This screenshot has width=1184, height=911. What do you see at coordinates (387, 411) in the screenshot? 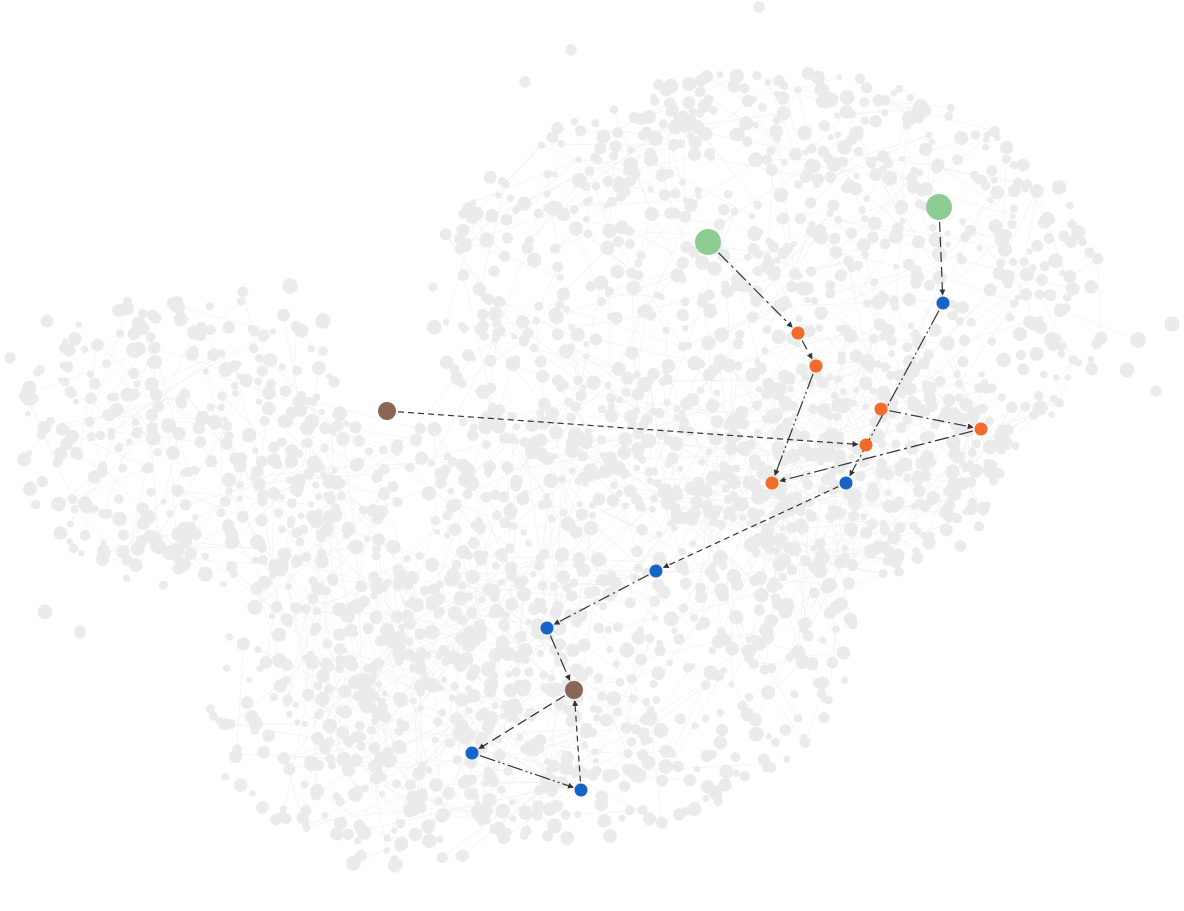
I see `brown-node-b1` at bounding box center [387, 411].